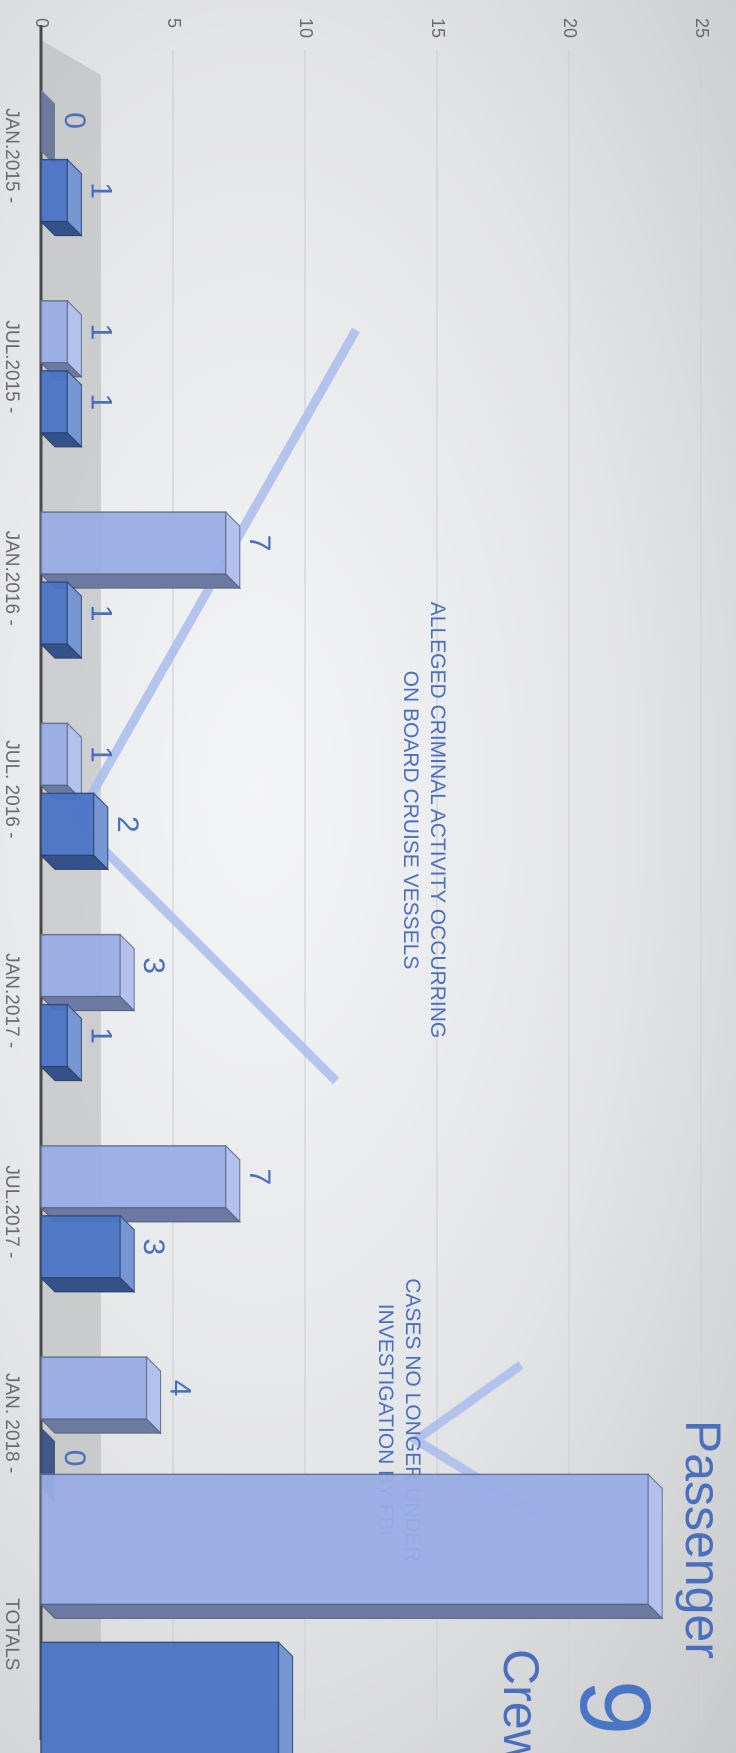 The image size is (736, 1753). I want to click on legend-label-crew: Crew, so click(521, 1701).